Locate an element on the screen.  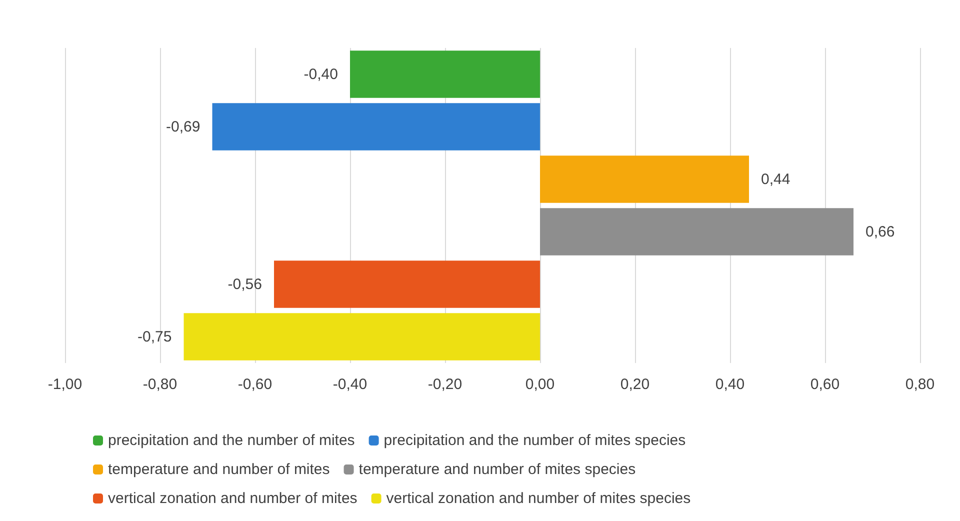
legend-label: precipitation and the number of mites species is located at coordinates (535, 440).